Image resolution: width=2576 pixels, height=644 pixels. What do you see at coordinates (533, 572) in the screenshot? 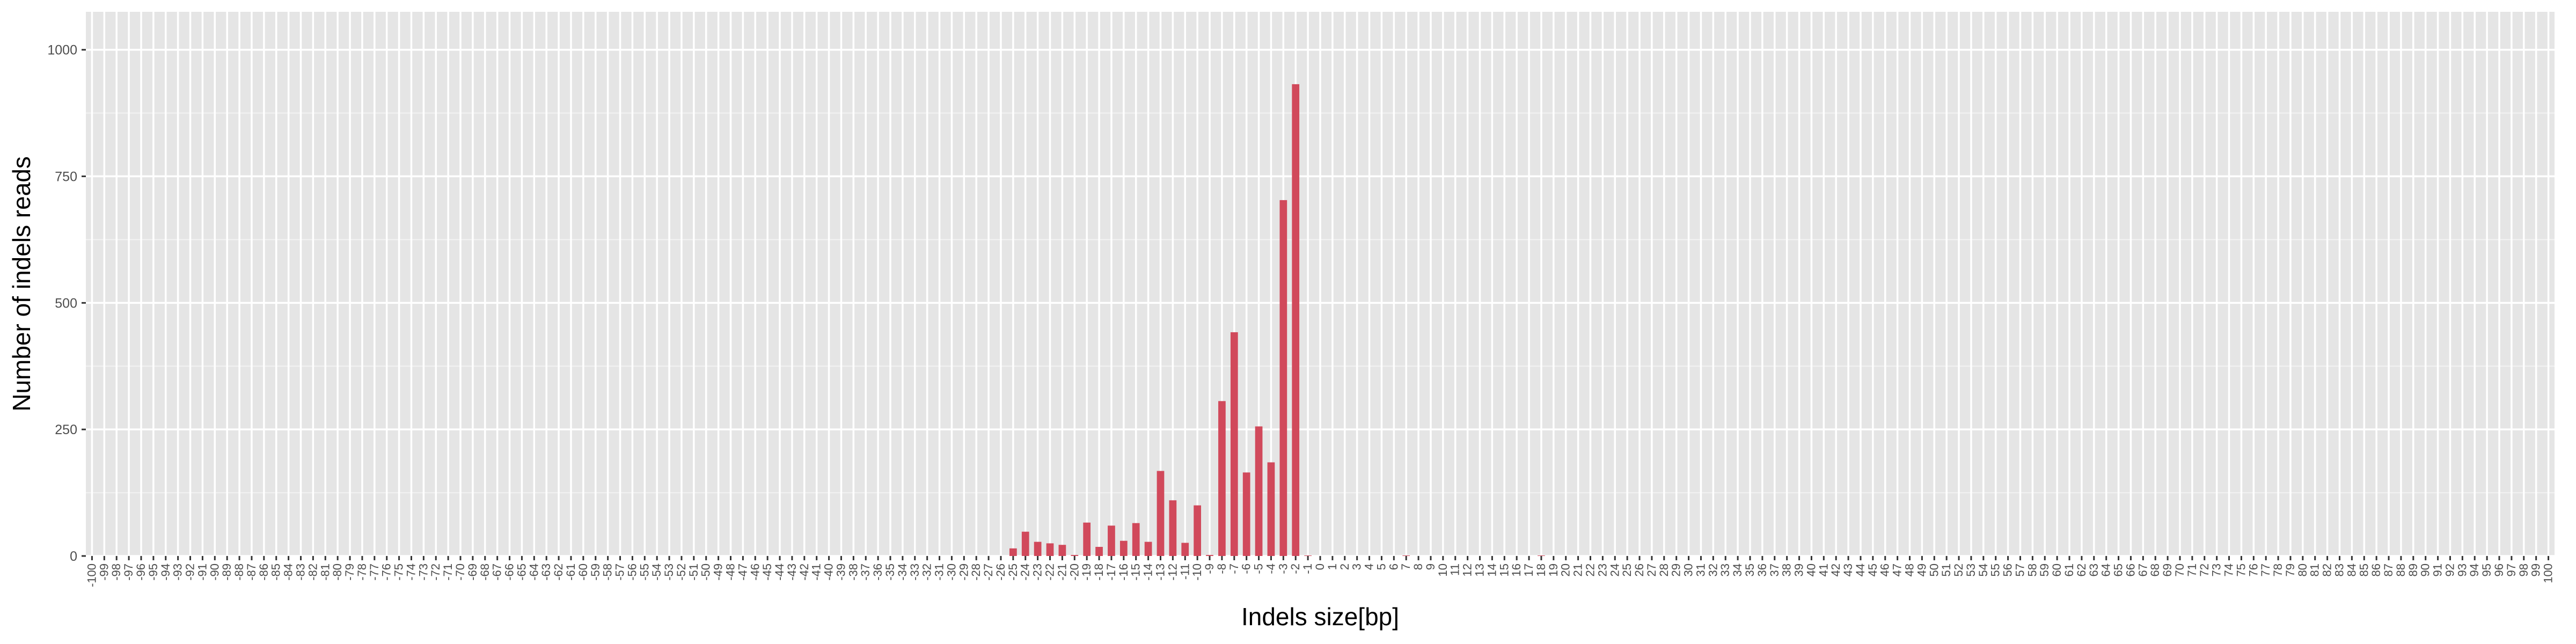
I see `x-tick-label: -64` at bounding box center [533, 572].